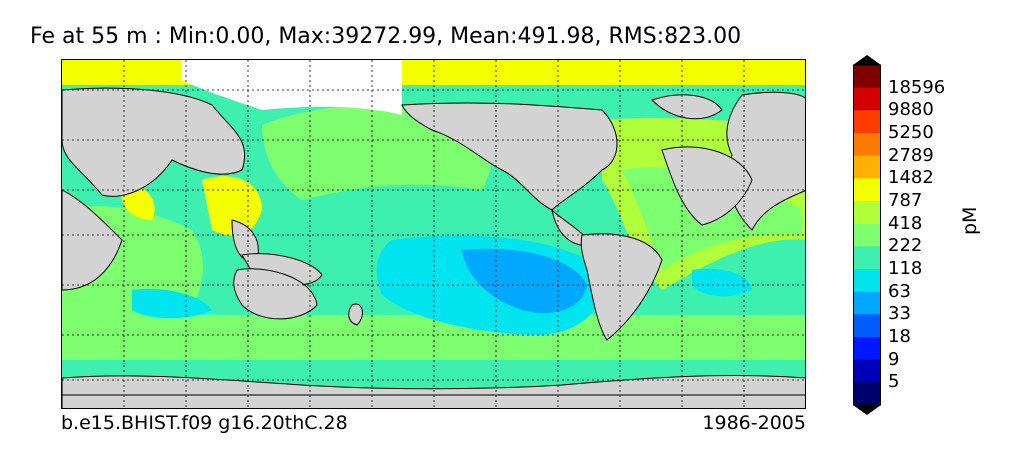 This screenshot has width=1010, height=464. What do you see at coordinates (894, 359) in the screenshot?
I see `colorbar-tick-label: 9` at bounding box center [894, 359].